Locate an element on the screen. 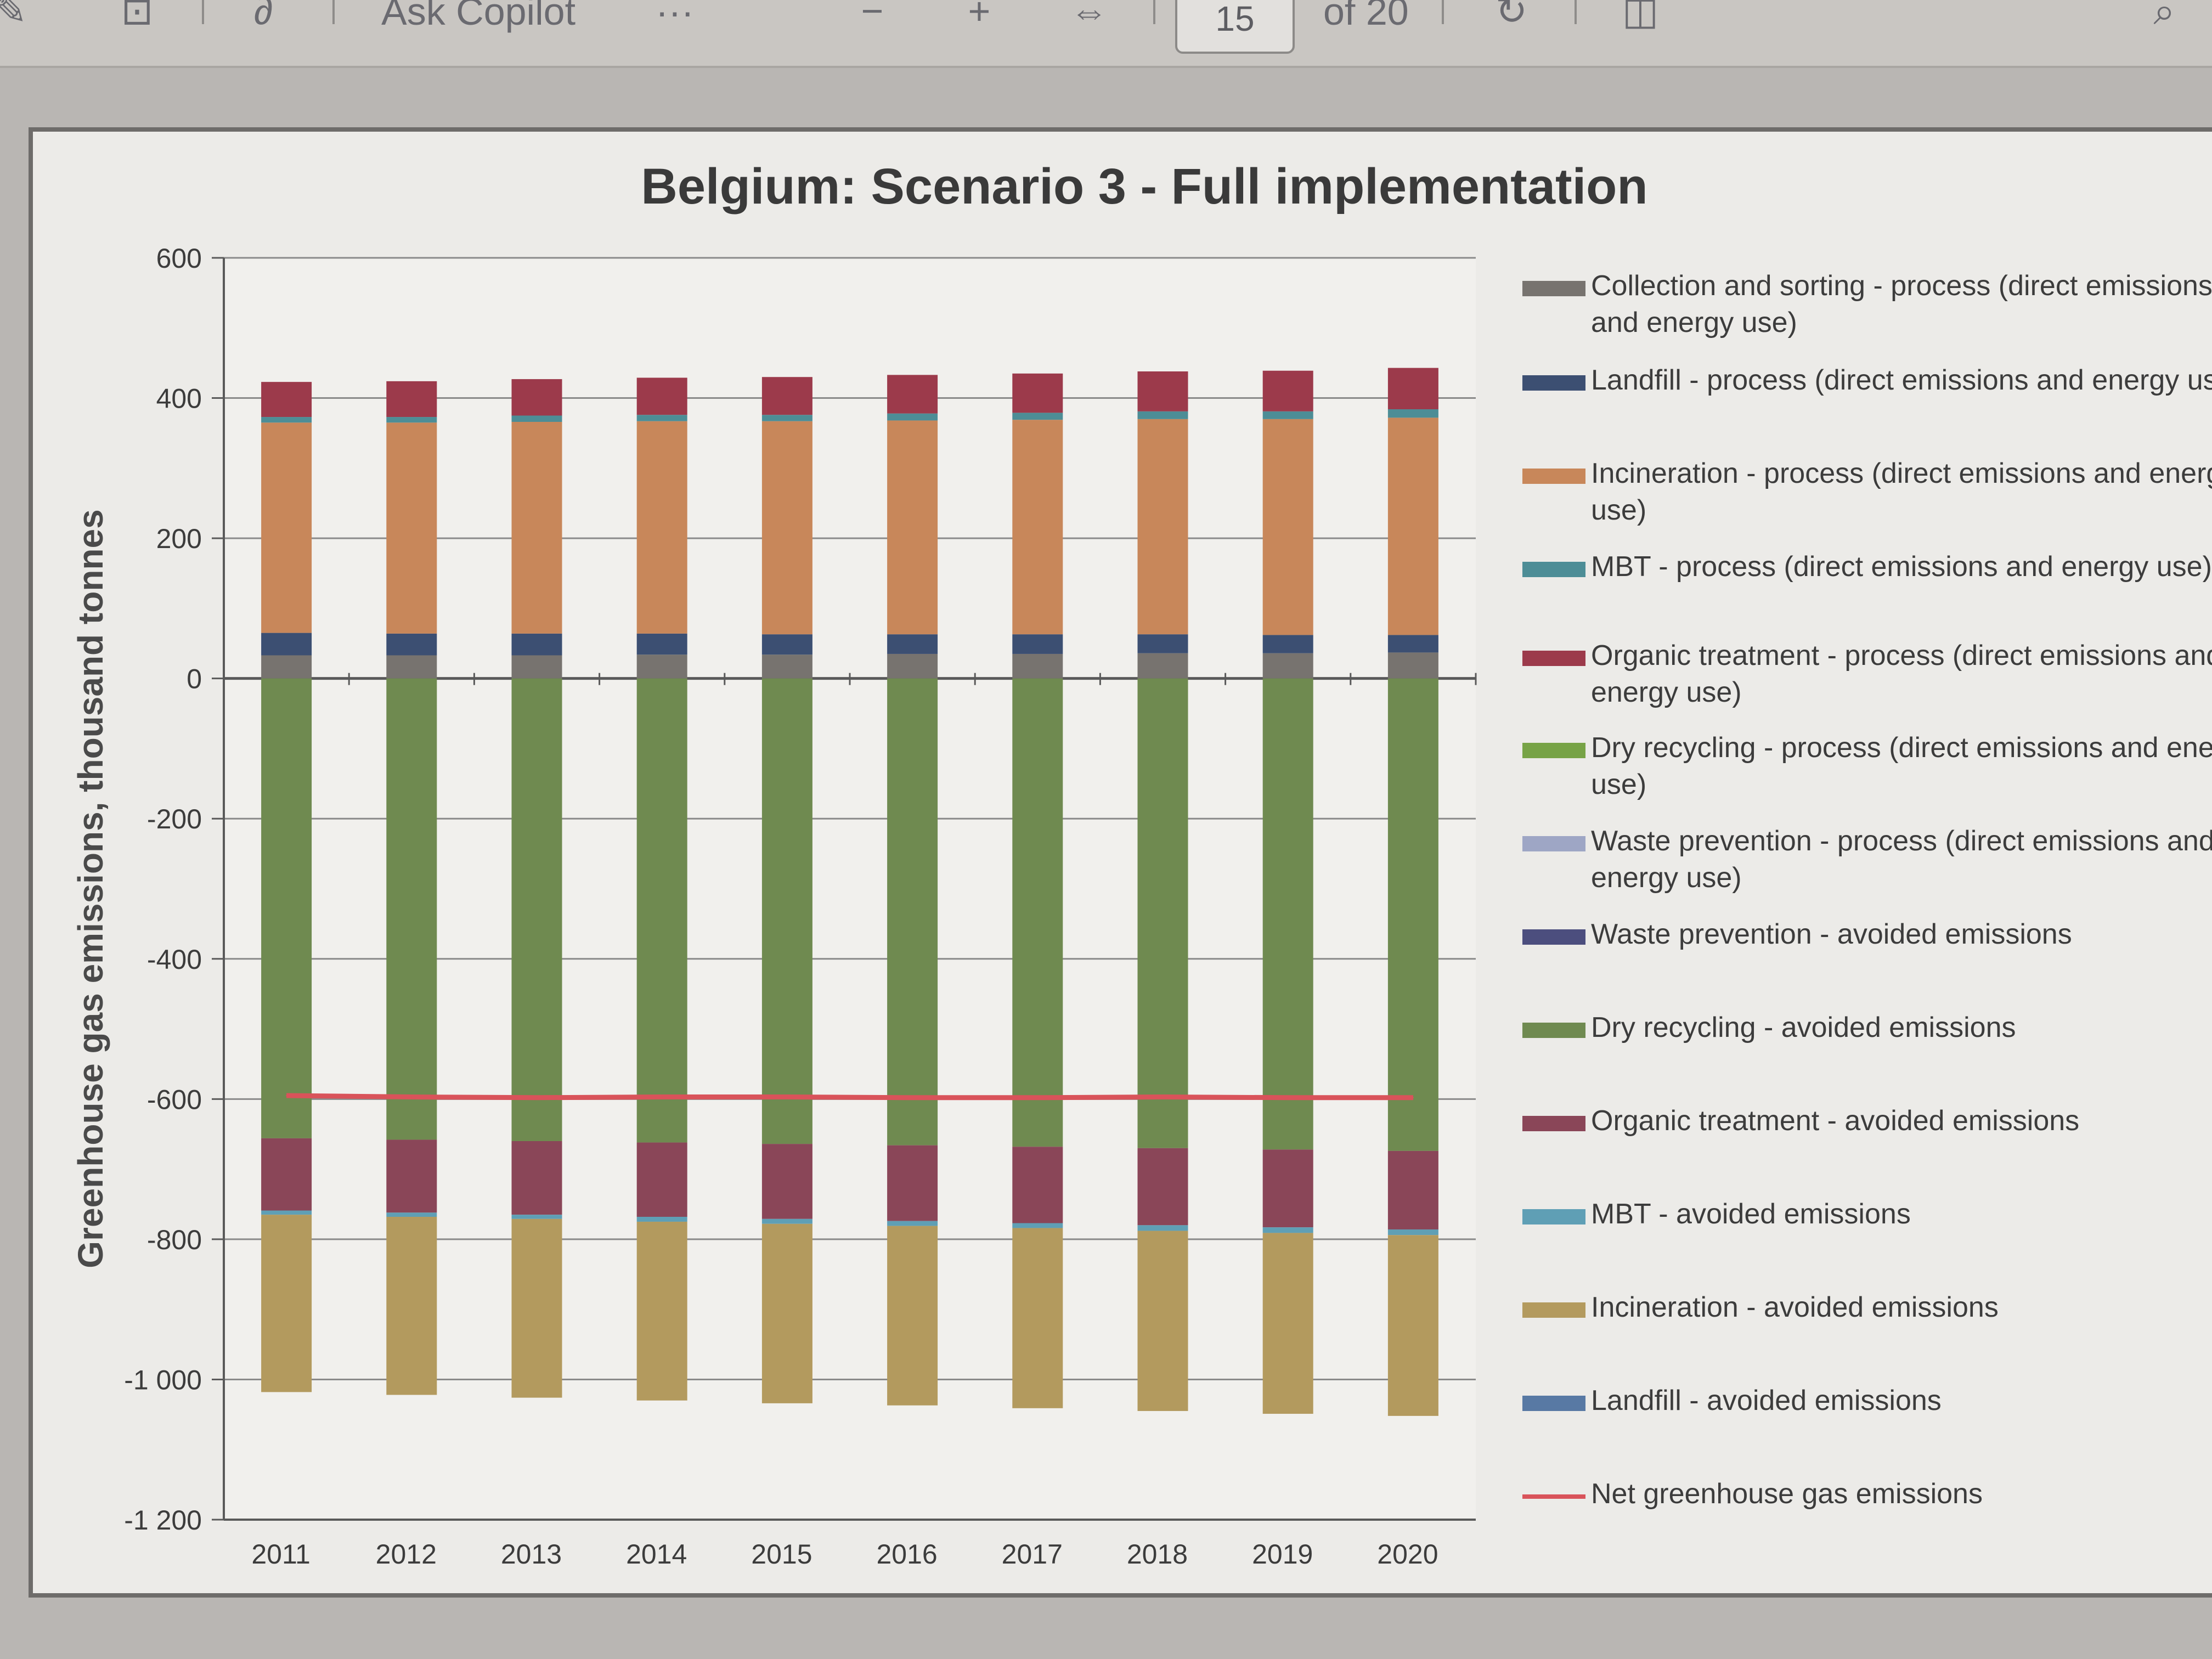 This screenshot has width=2212, height=1659. y-tick-label: -1 200 is located at coordinates (163, 1520).